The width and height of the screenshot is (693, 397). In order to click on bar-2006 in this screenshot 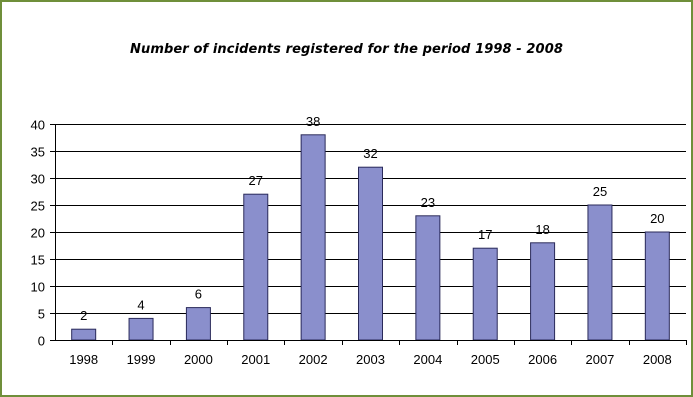, I will do `click(543, 291)`.